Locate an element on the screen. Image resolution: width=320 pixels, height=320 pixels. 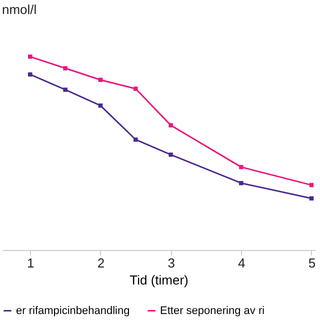
x-tick-label: 1 is located at coordinates (30, 263).